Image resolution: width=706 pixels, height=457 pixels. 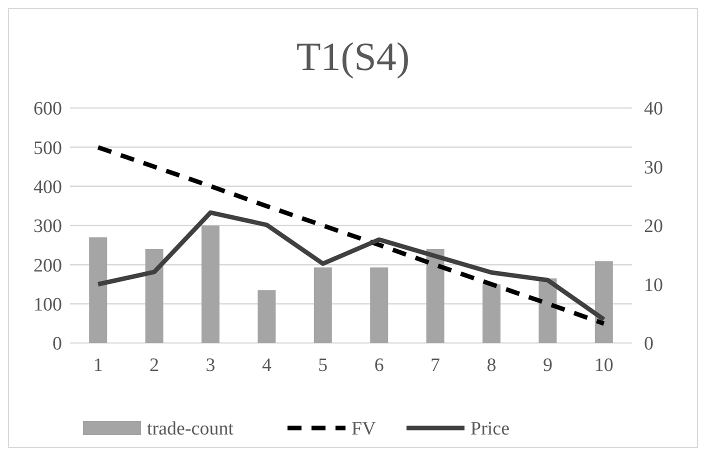 What do you see at coordinates (155, 365) in the screenshot?
I see `x-tick-label: 2` at bounding box center [155, 365].